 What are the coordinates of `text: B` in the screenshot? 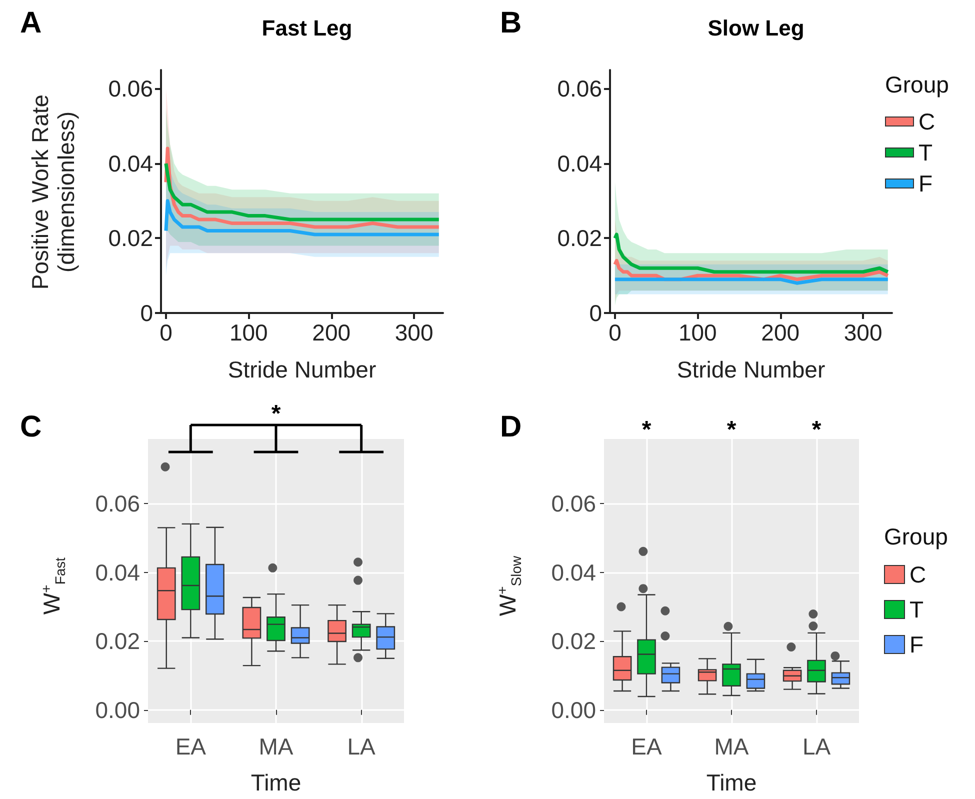 It's located at (511, 23).